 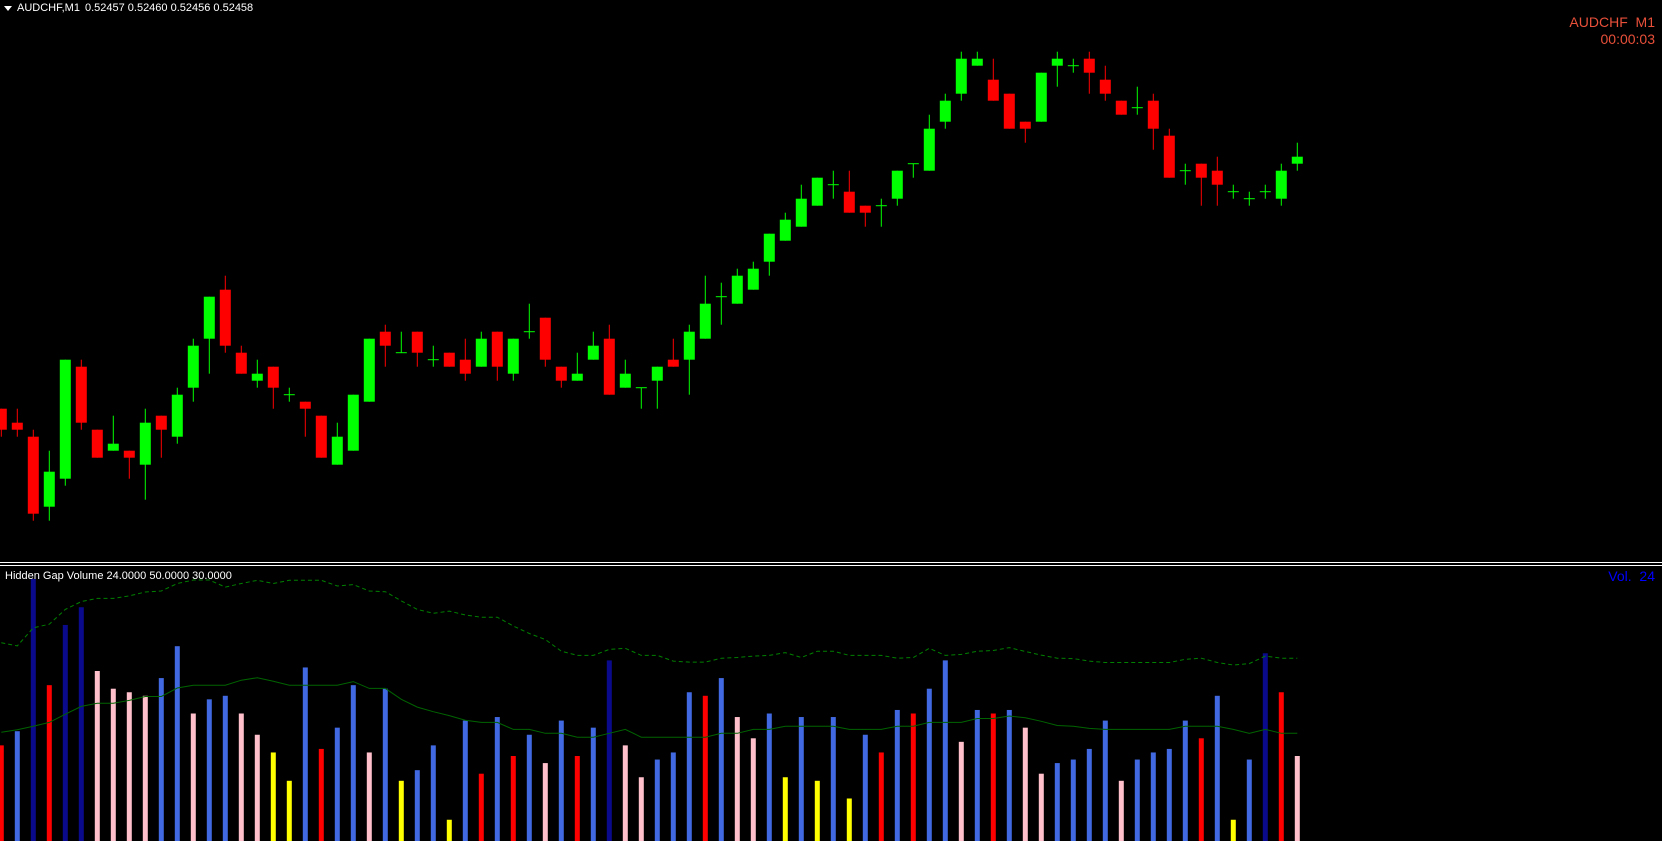 I want to click on volume-upper-band-line, so click(x=649, y=622).